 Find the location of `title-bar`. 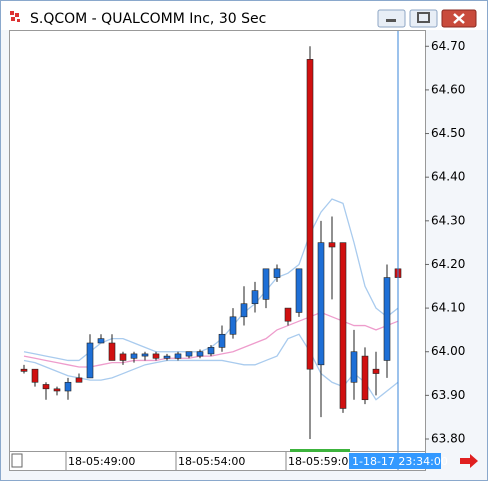

title-bar is located at coordinates (244, 15).